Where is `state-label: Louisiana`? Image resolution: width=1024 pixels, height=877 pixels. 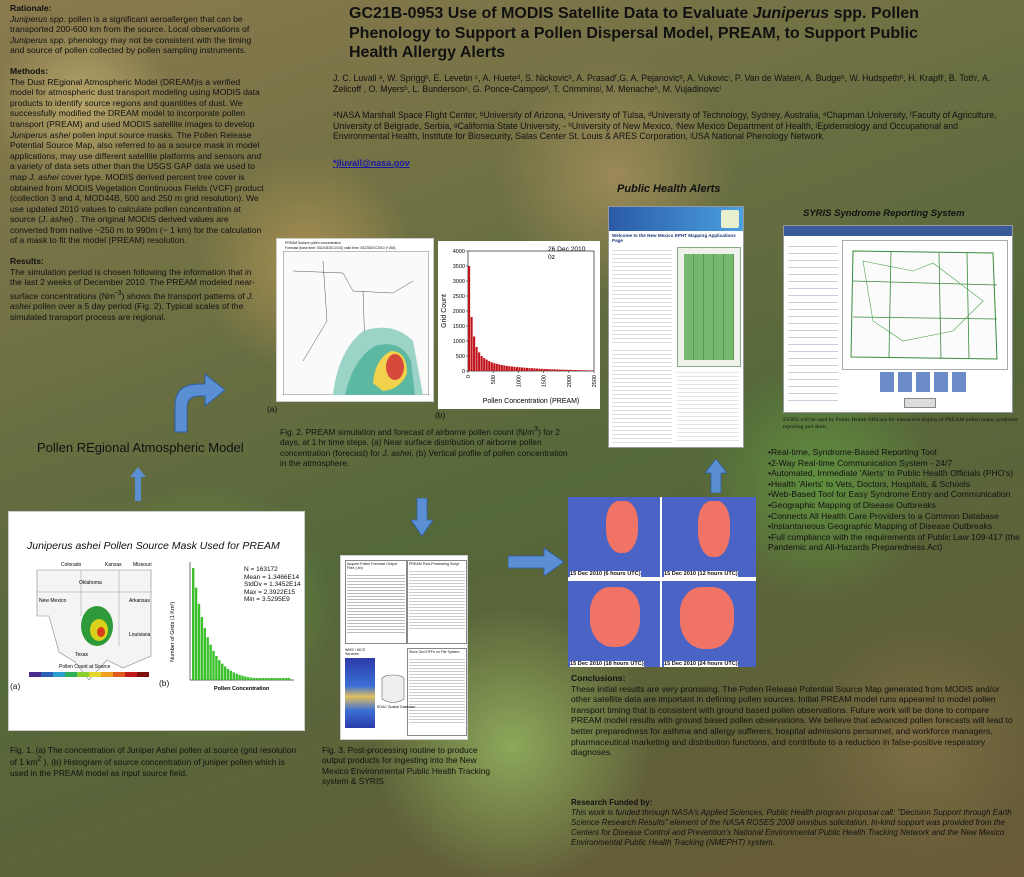
state-label: Louisiana is located at coordinates (140, 635).